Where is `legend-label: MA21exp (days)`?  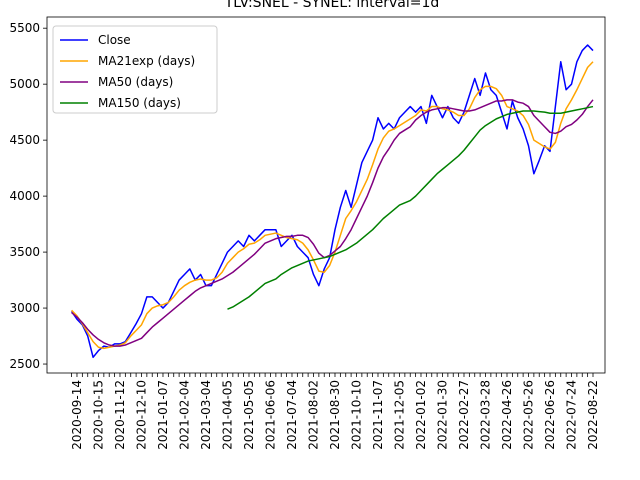
legend-label: MA21exp (days) is located at coordinates (146, 61).